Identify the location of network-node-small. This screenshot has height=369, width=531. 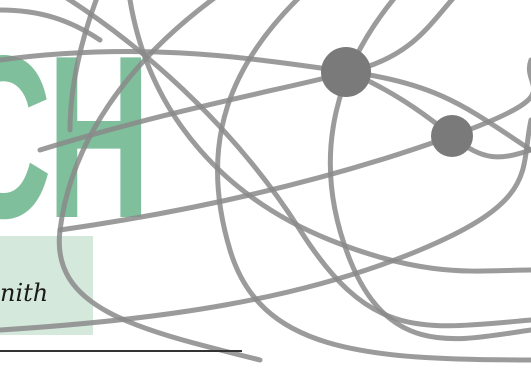
(452, 136).